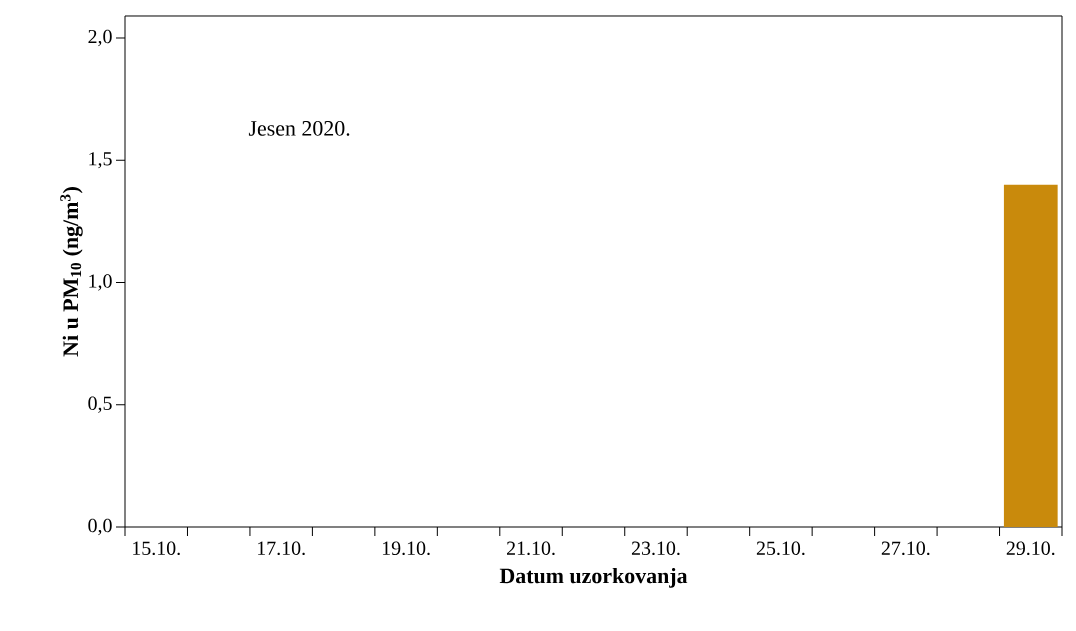 This screenshot has width=1076, height=631. I want to click on y-tick-label: 0,0, so click(100, 527).